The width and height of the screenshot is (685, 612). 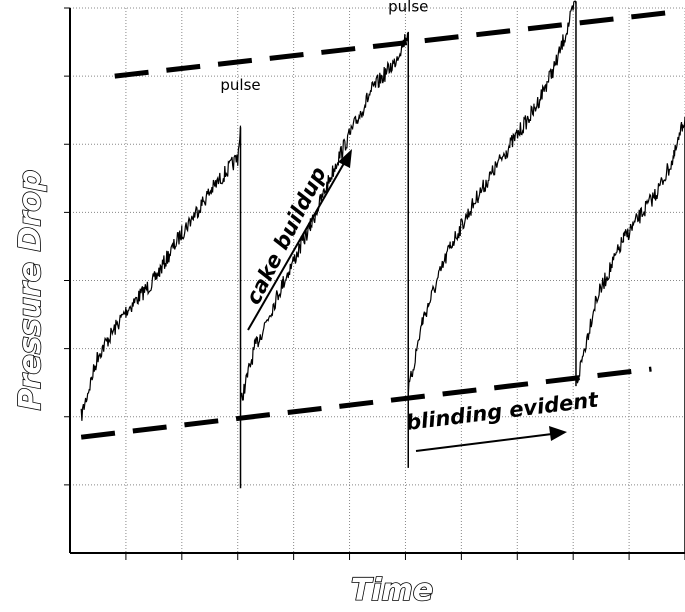 What do you see at coordinates (558, 433) in the screenshot?
I see `blinding-evident-arrowhead` at bounding box center [558, 433].